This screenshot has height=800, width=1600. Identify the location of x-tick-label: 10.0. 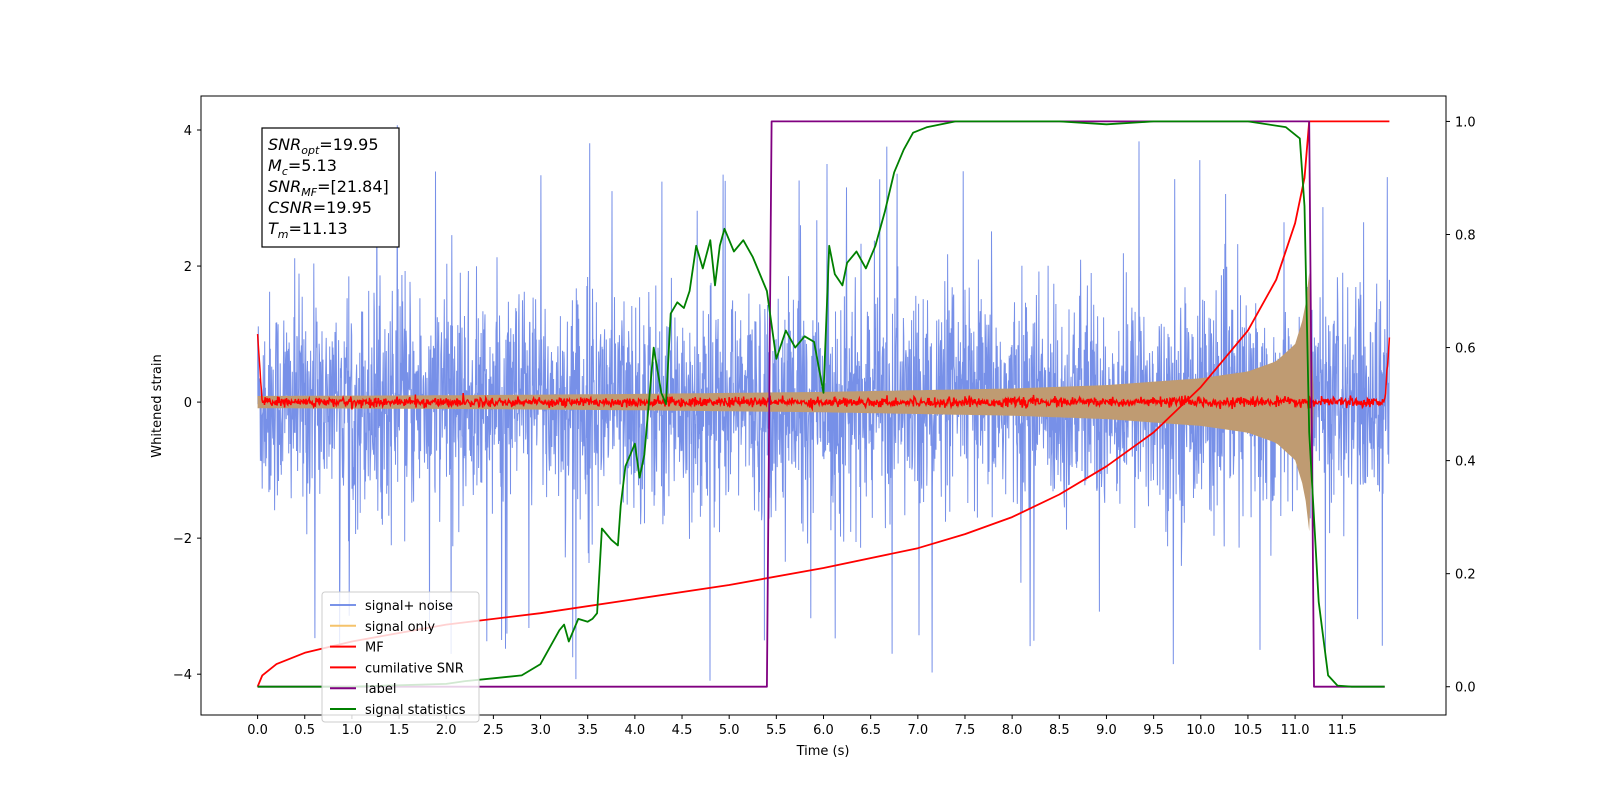
(1200, 730).